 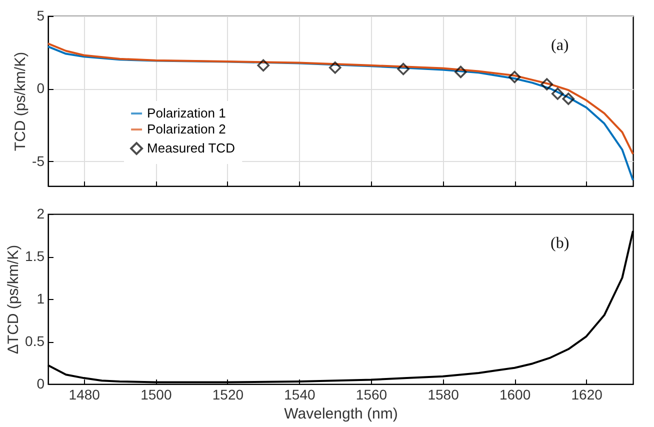 I want to click on x-tick-label: 1520, so click(x=228, y=394).